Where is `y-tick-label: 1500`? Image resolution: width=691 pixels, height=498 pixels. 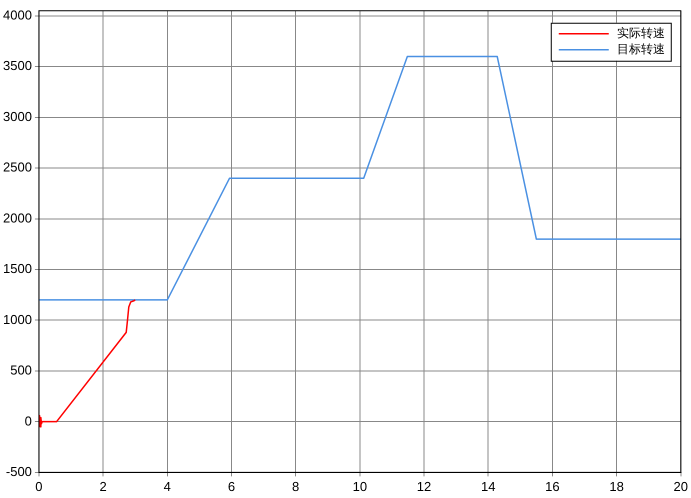 y-tick-label: 1500 is located at coordinates (17, 268).